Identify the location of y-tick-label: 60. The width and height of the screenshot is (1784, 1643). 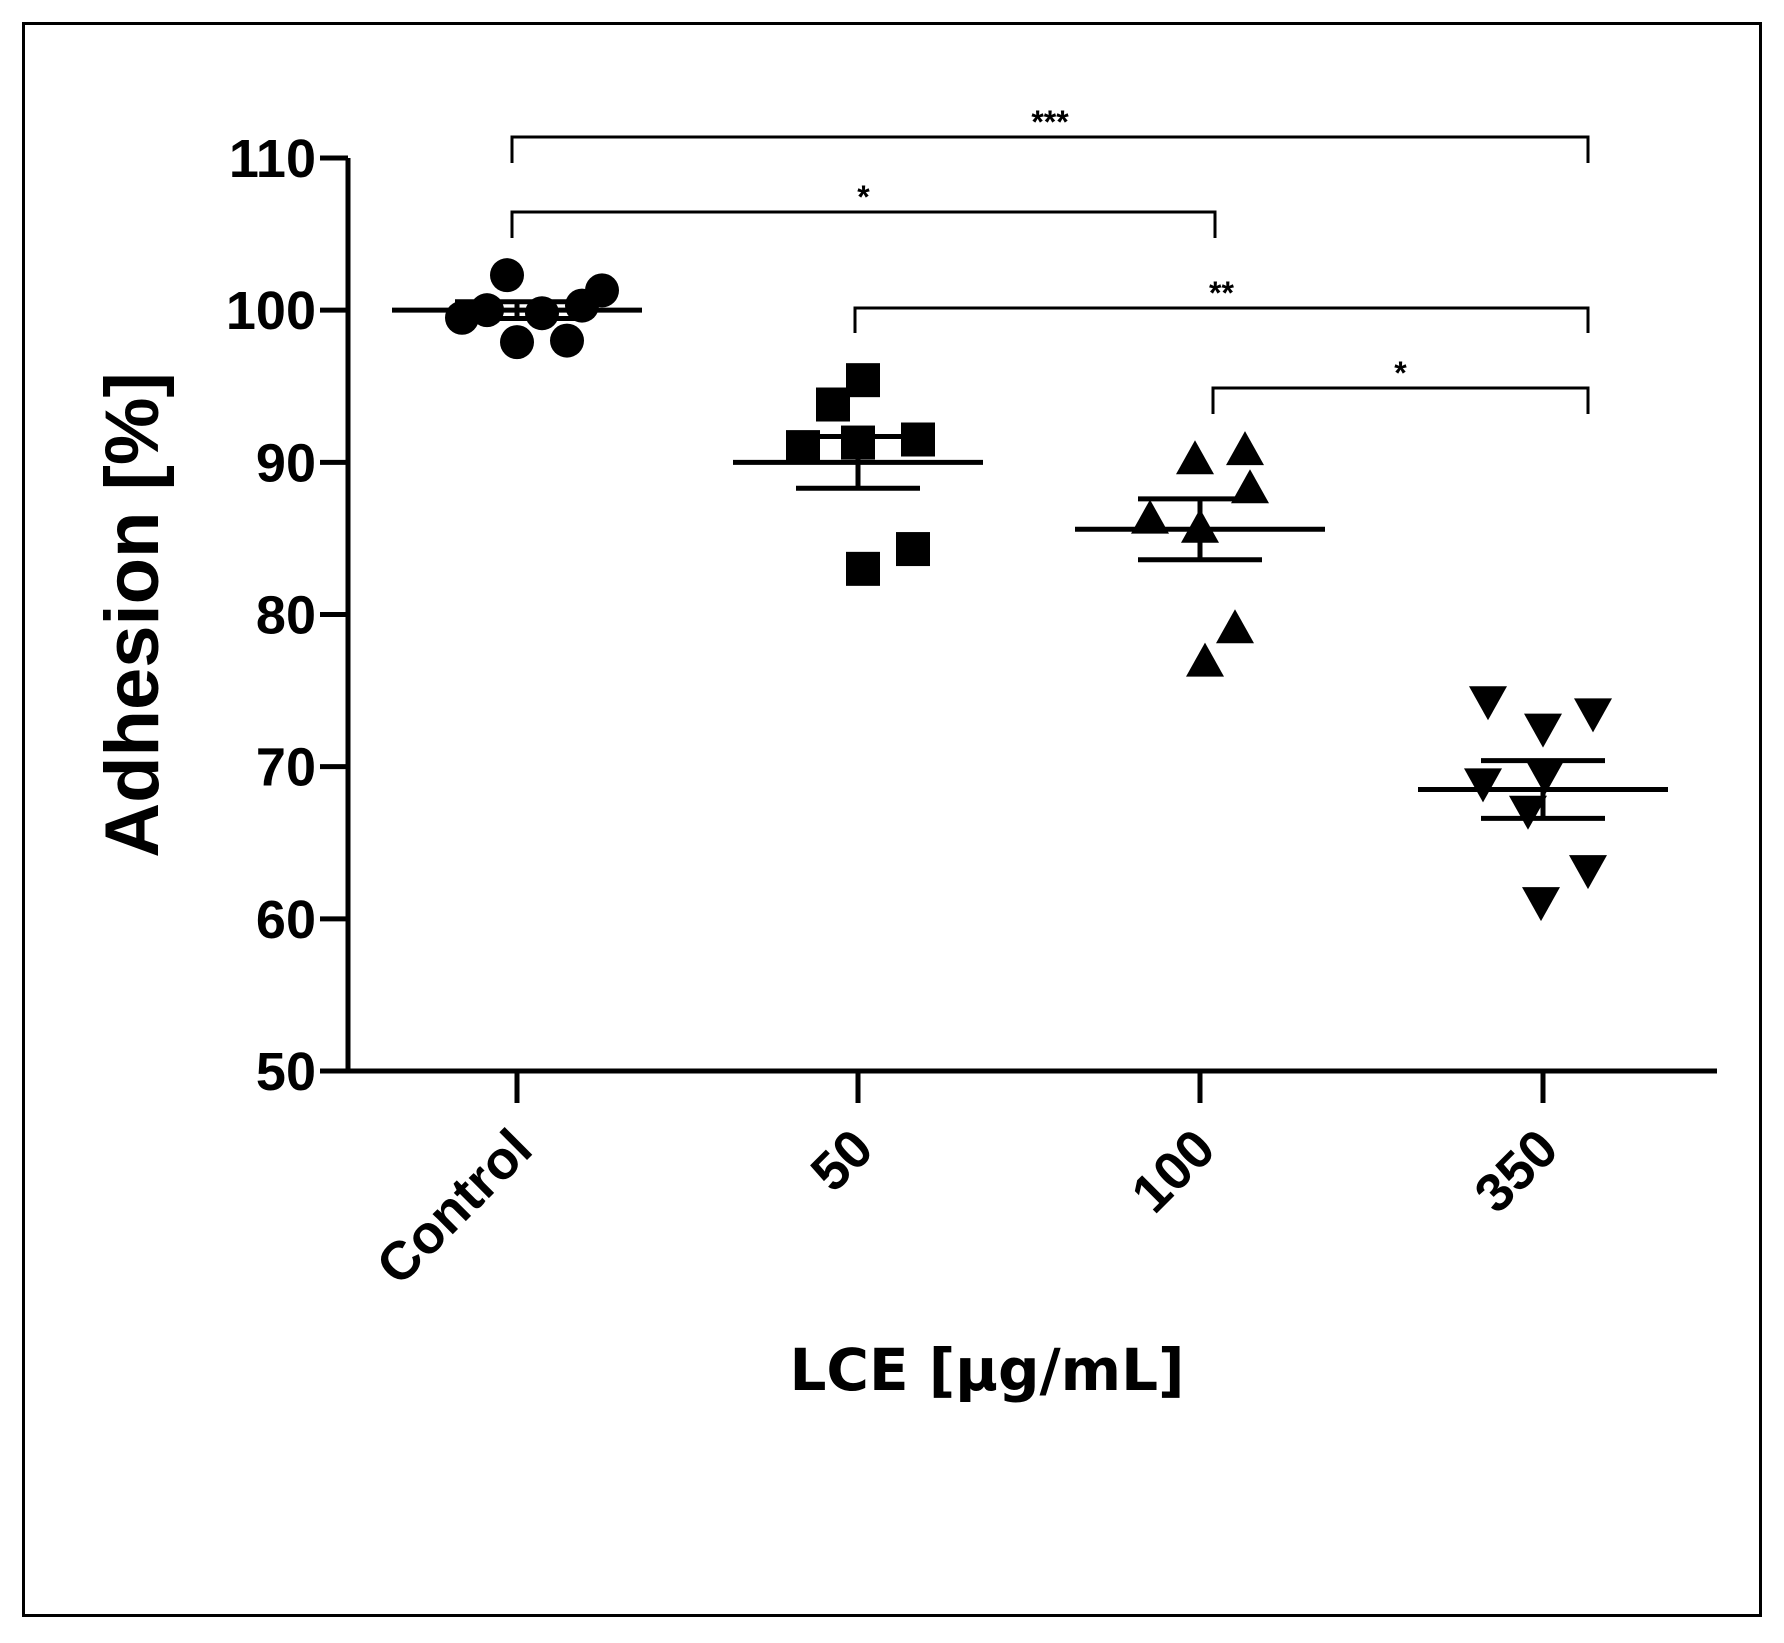
(286, 920).